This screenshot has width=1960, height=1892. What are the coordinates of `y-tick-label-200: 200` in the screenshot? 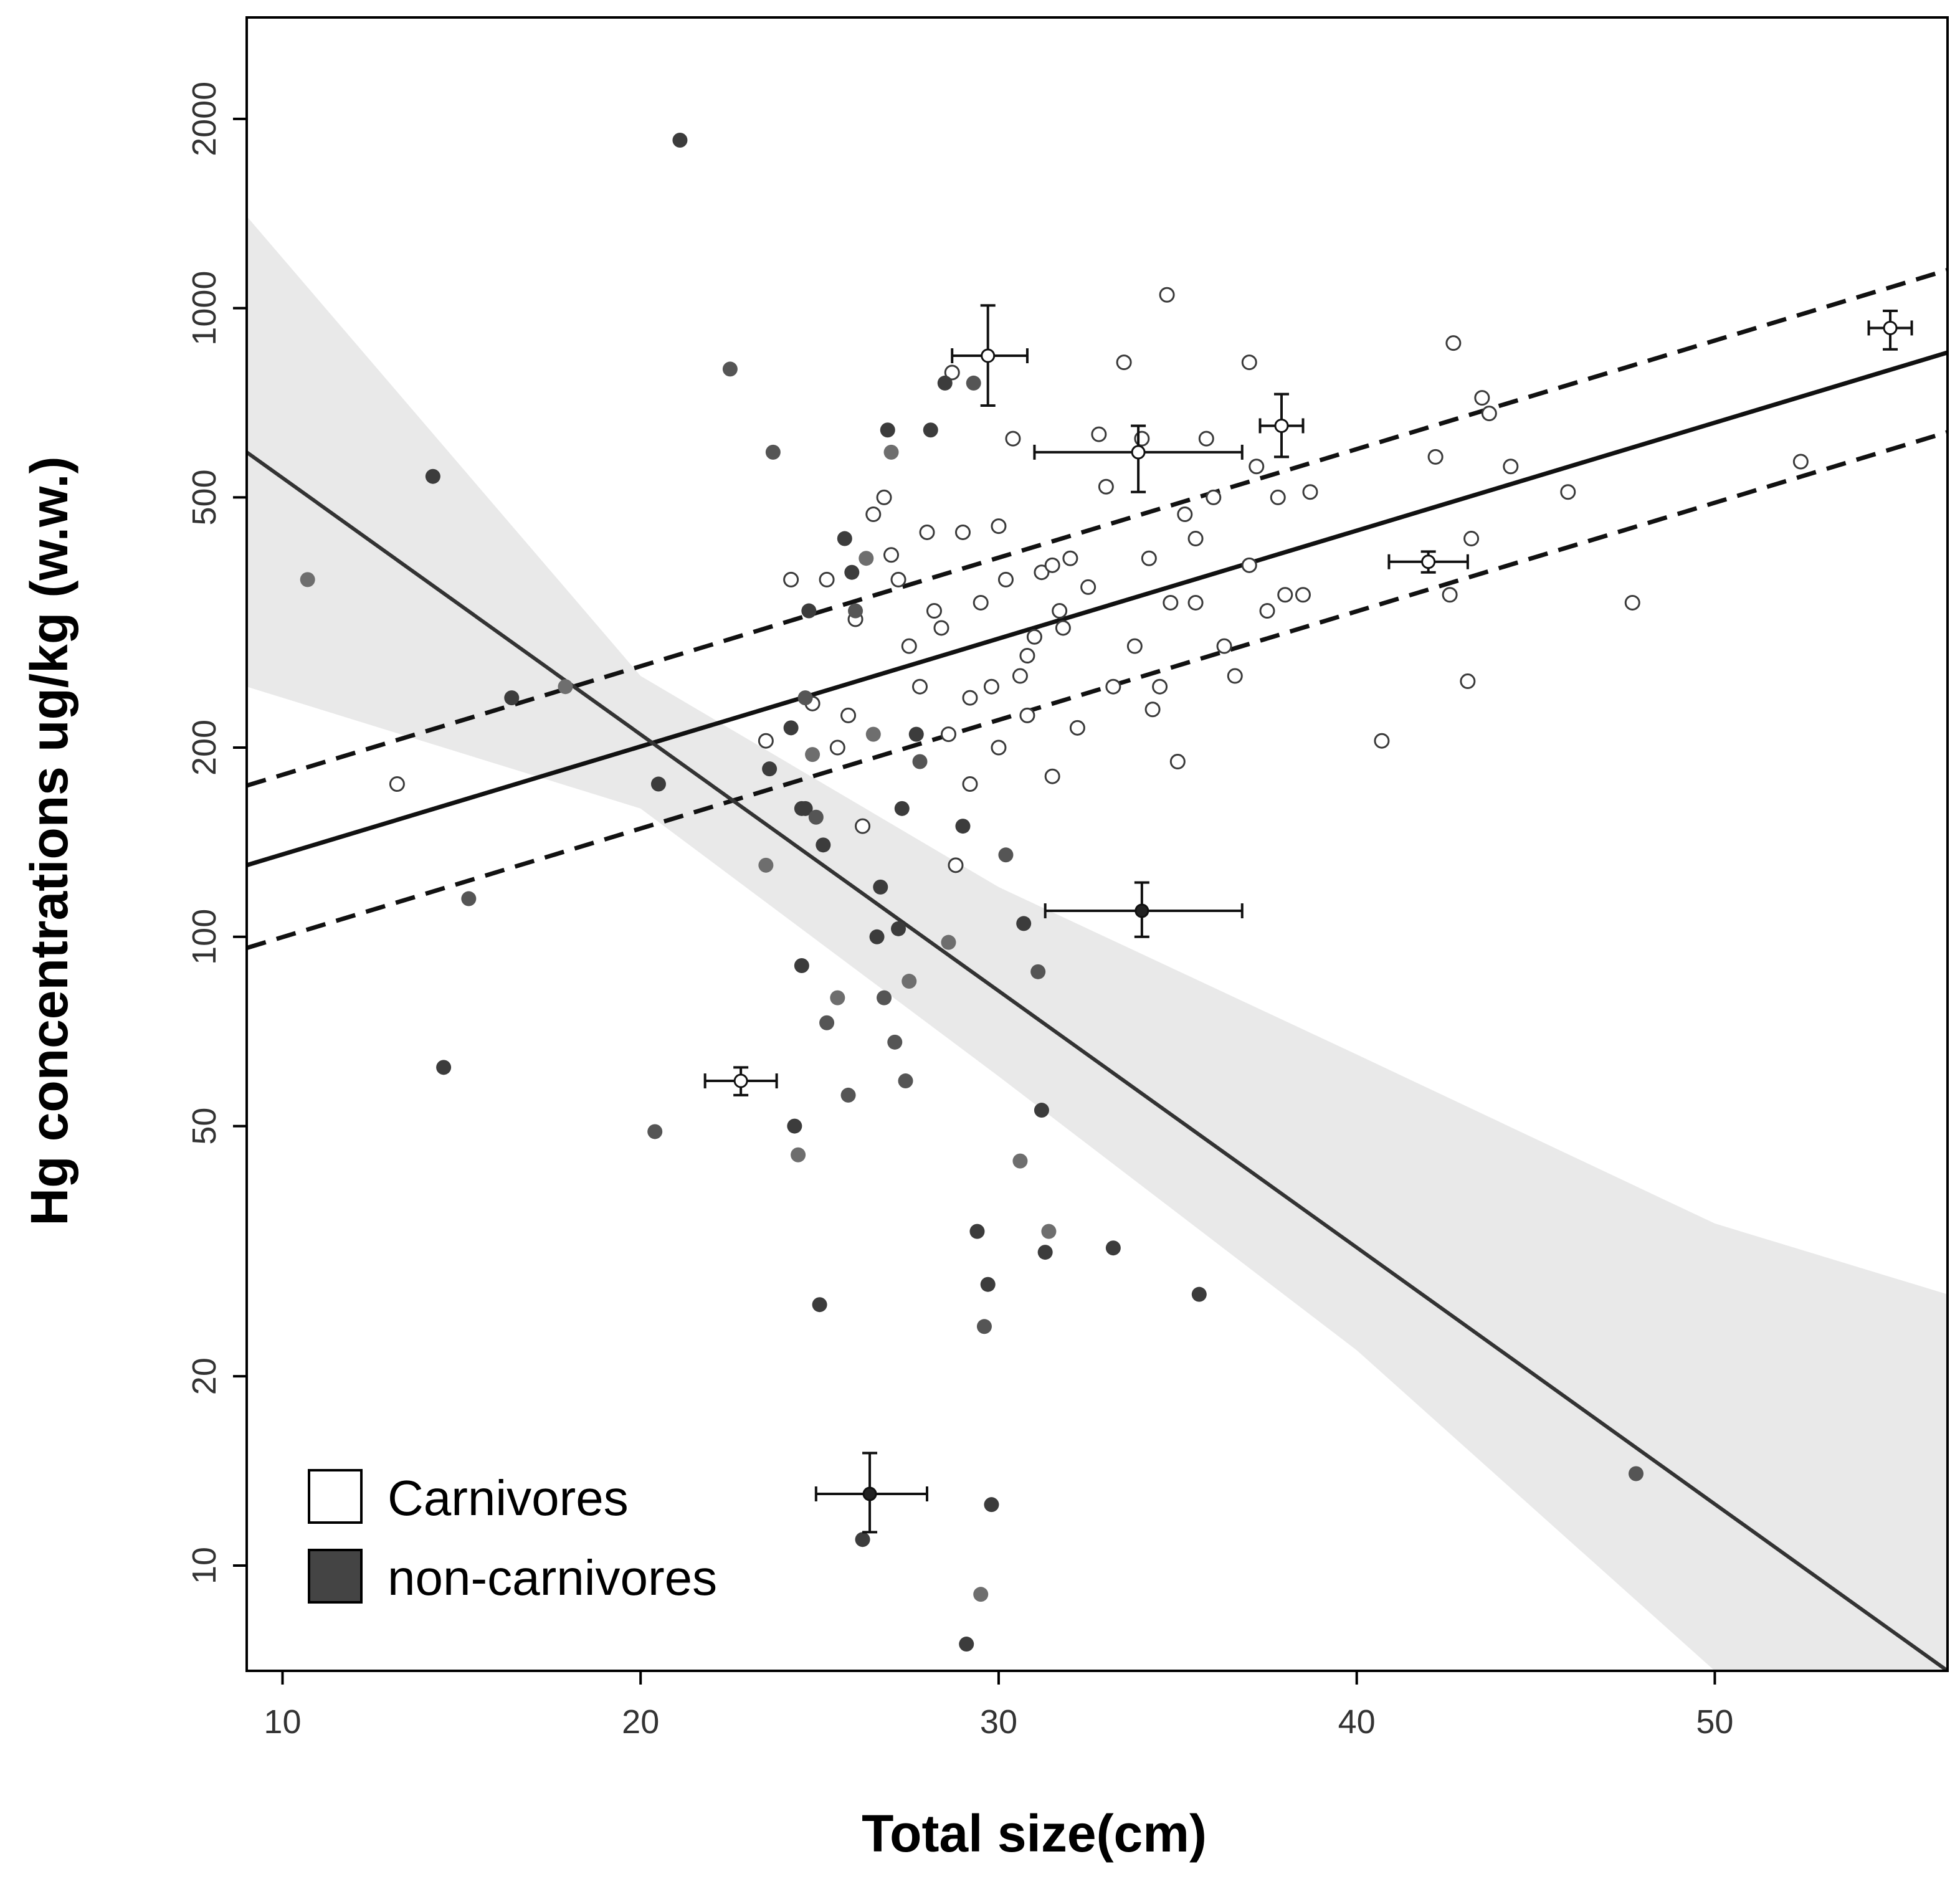 It's located at (204, 748).